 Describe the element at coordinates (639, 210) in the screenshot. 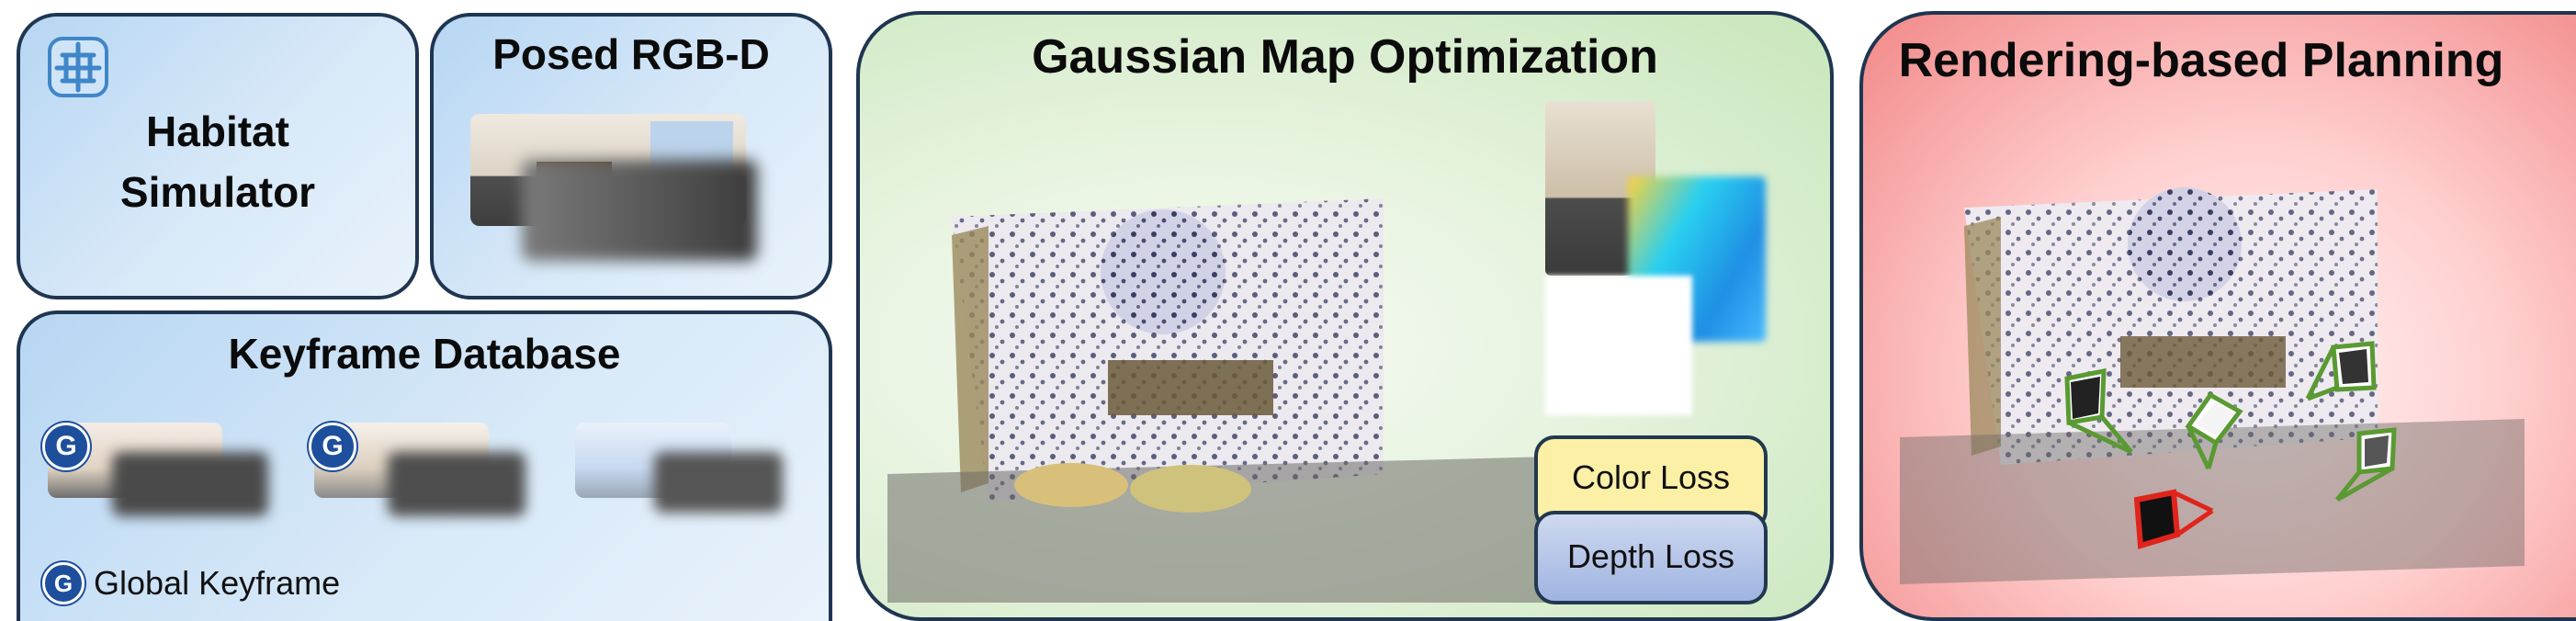

I see `depth-frame-image` at that location.